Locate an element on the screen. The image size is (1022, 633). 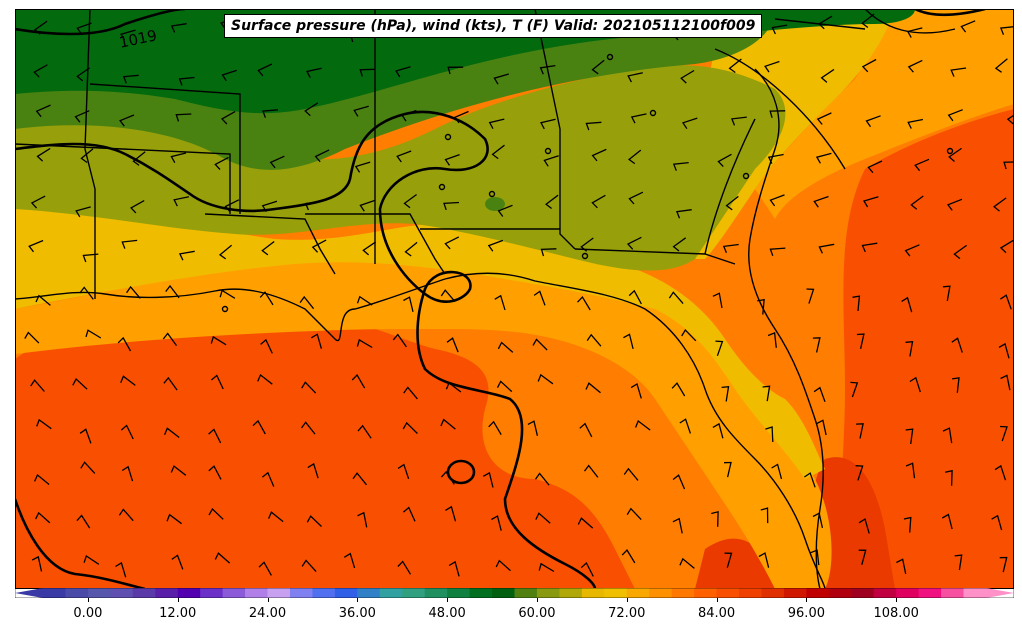
colorbar-extend-high is located at coordinates (1000, 593).